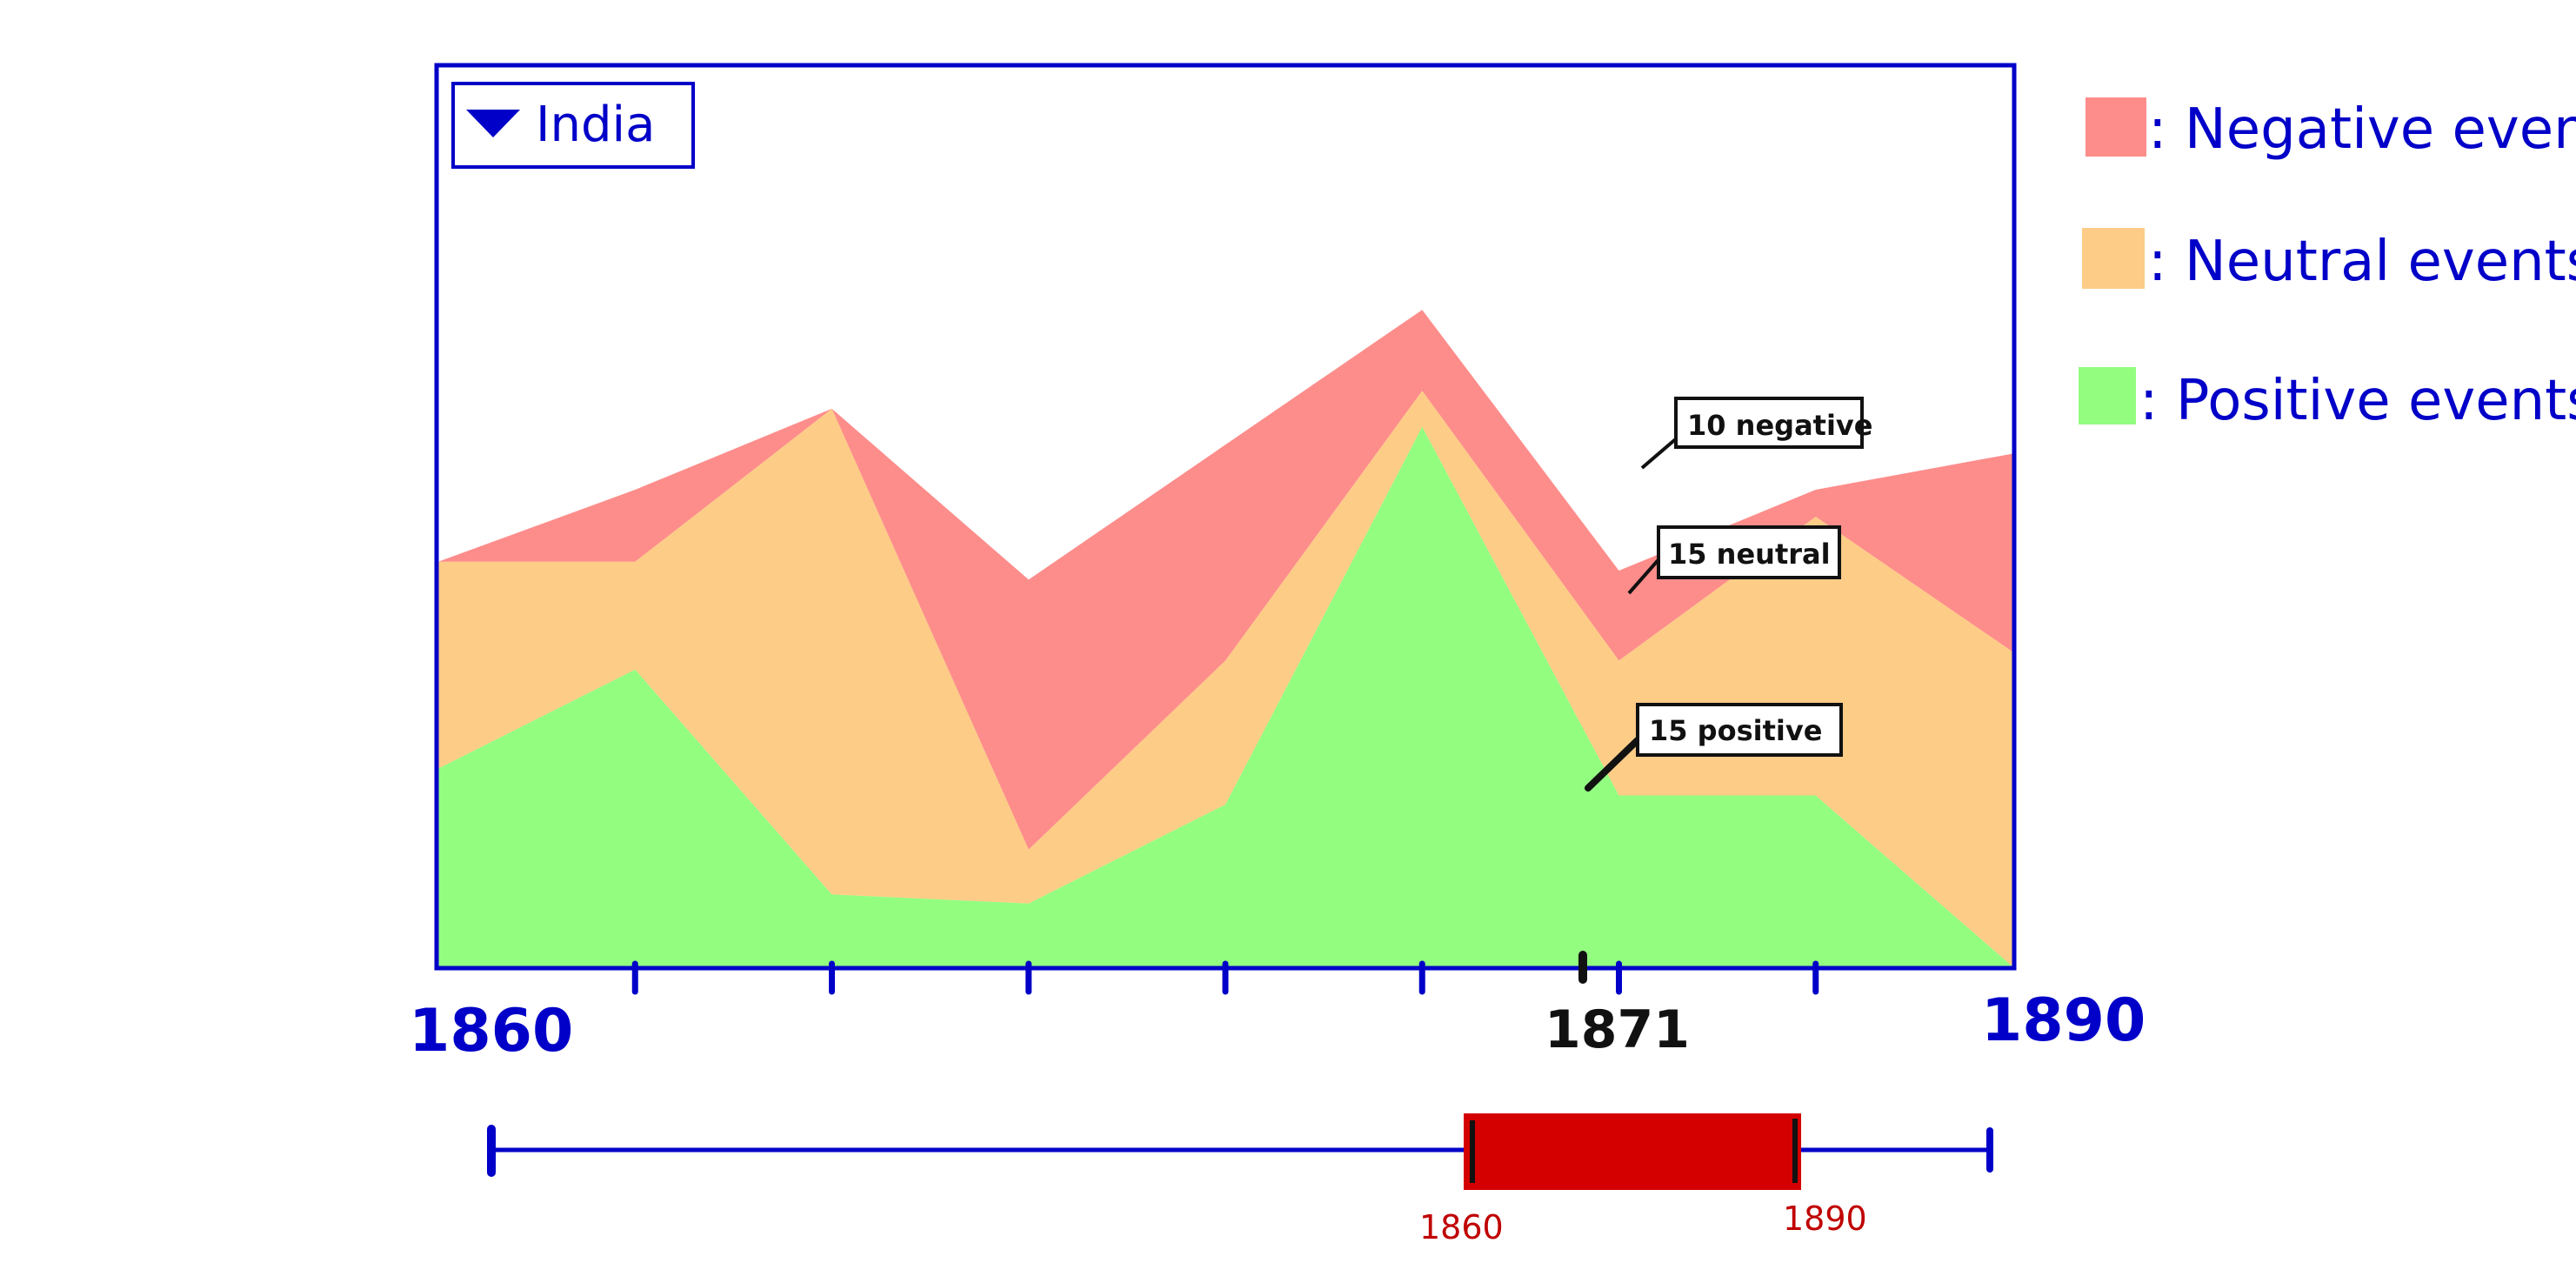 The image size is (2576, 1263). I want to click on annotation-neutral: 15 neutral, so click(1734, 560).